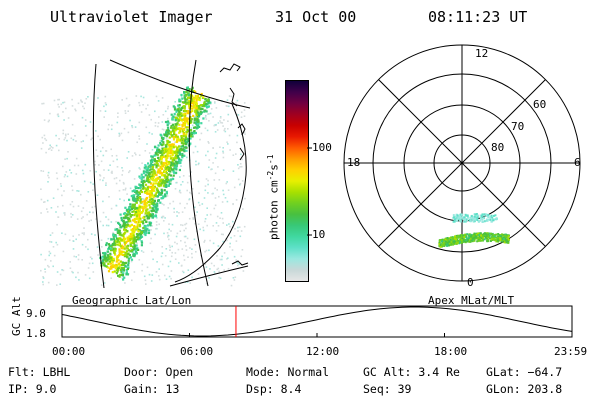  What do you see at coordinates (323, 351) in the screenshot?
I see `timeline-tick-1200: 12:00` at bounding box center [323, 351].